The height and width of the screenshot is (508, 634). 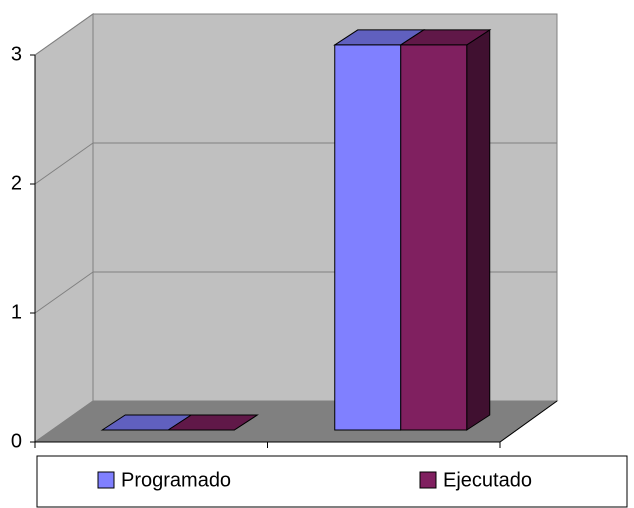 I want to click on y-tick-label: 1, so click(x=16, y=312).